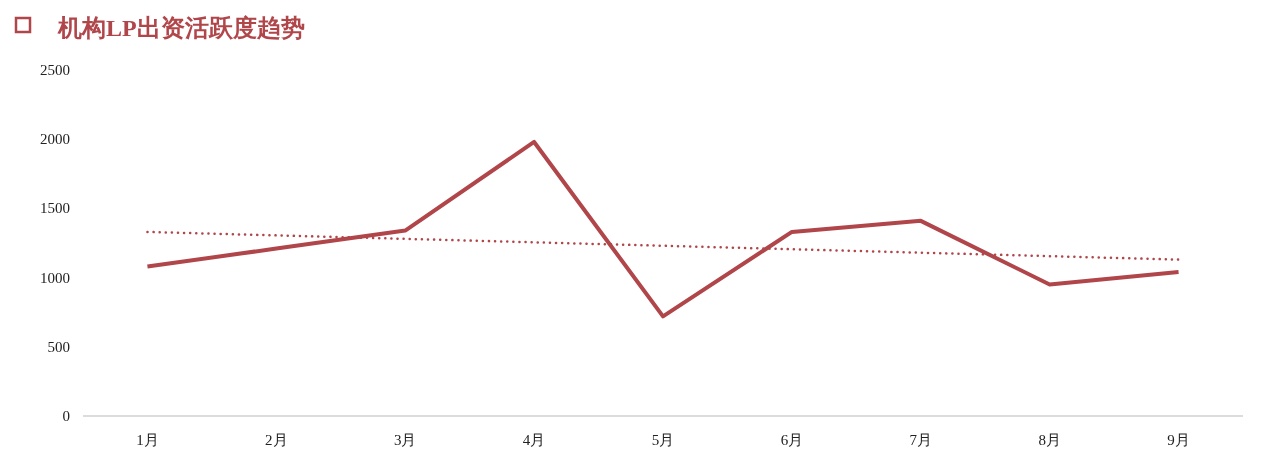 The image size is (1268, 465). Describe the element at coordinates (55, 70) in the screenshot. I see `y-tick-label: 2500` at that location.